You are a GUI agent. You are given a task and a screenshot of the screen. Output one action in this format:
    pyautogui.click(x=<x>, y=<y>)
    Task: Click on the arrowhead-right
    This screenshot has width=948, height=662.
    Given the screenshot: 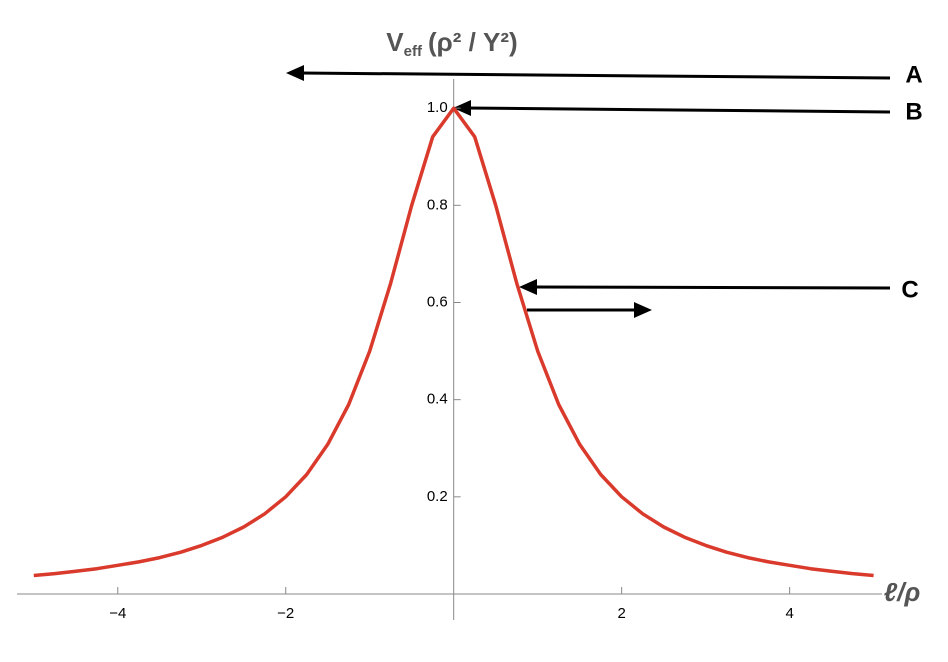 What is the action you would take?
    pyautogui.click(x=643, y=310)
    